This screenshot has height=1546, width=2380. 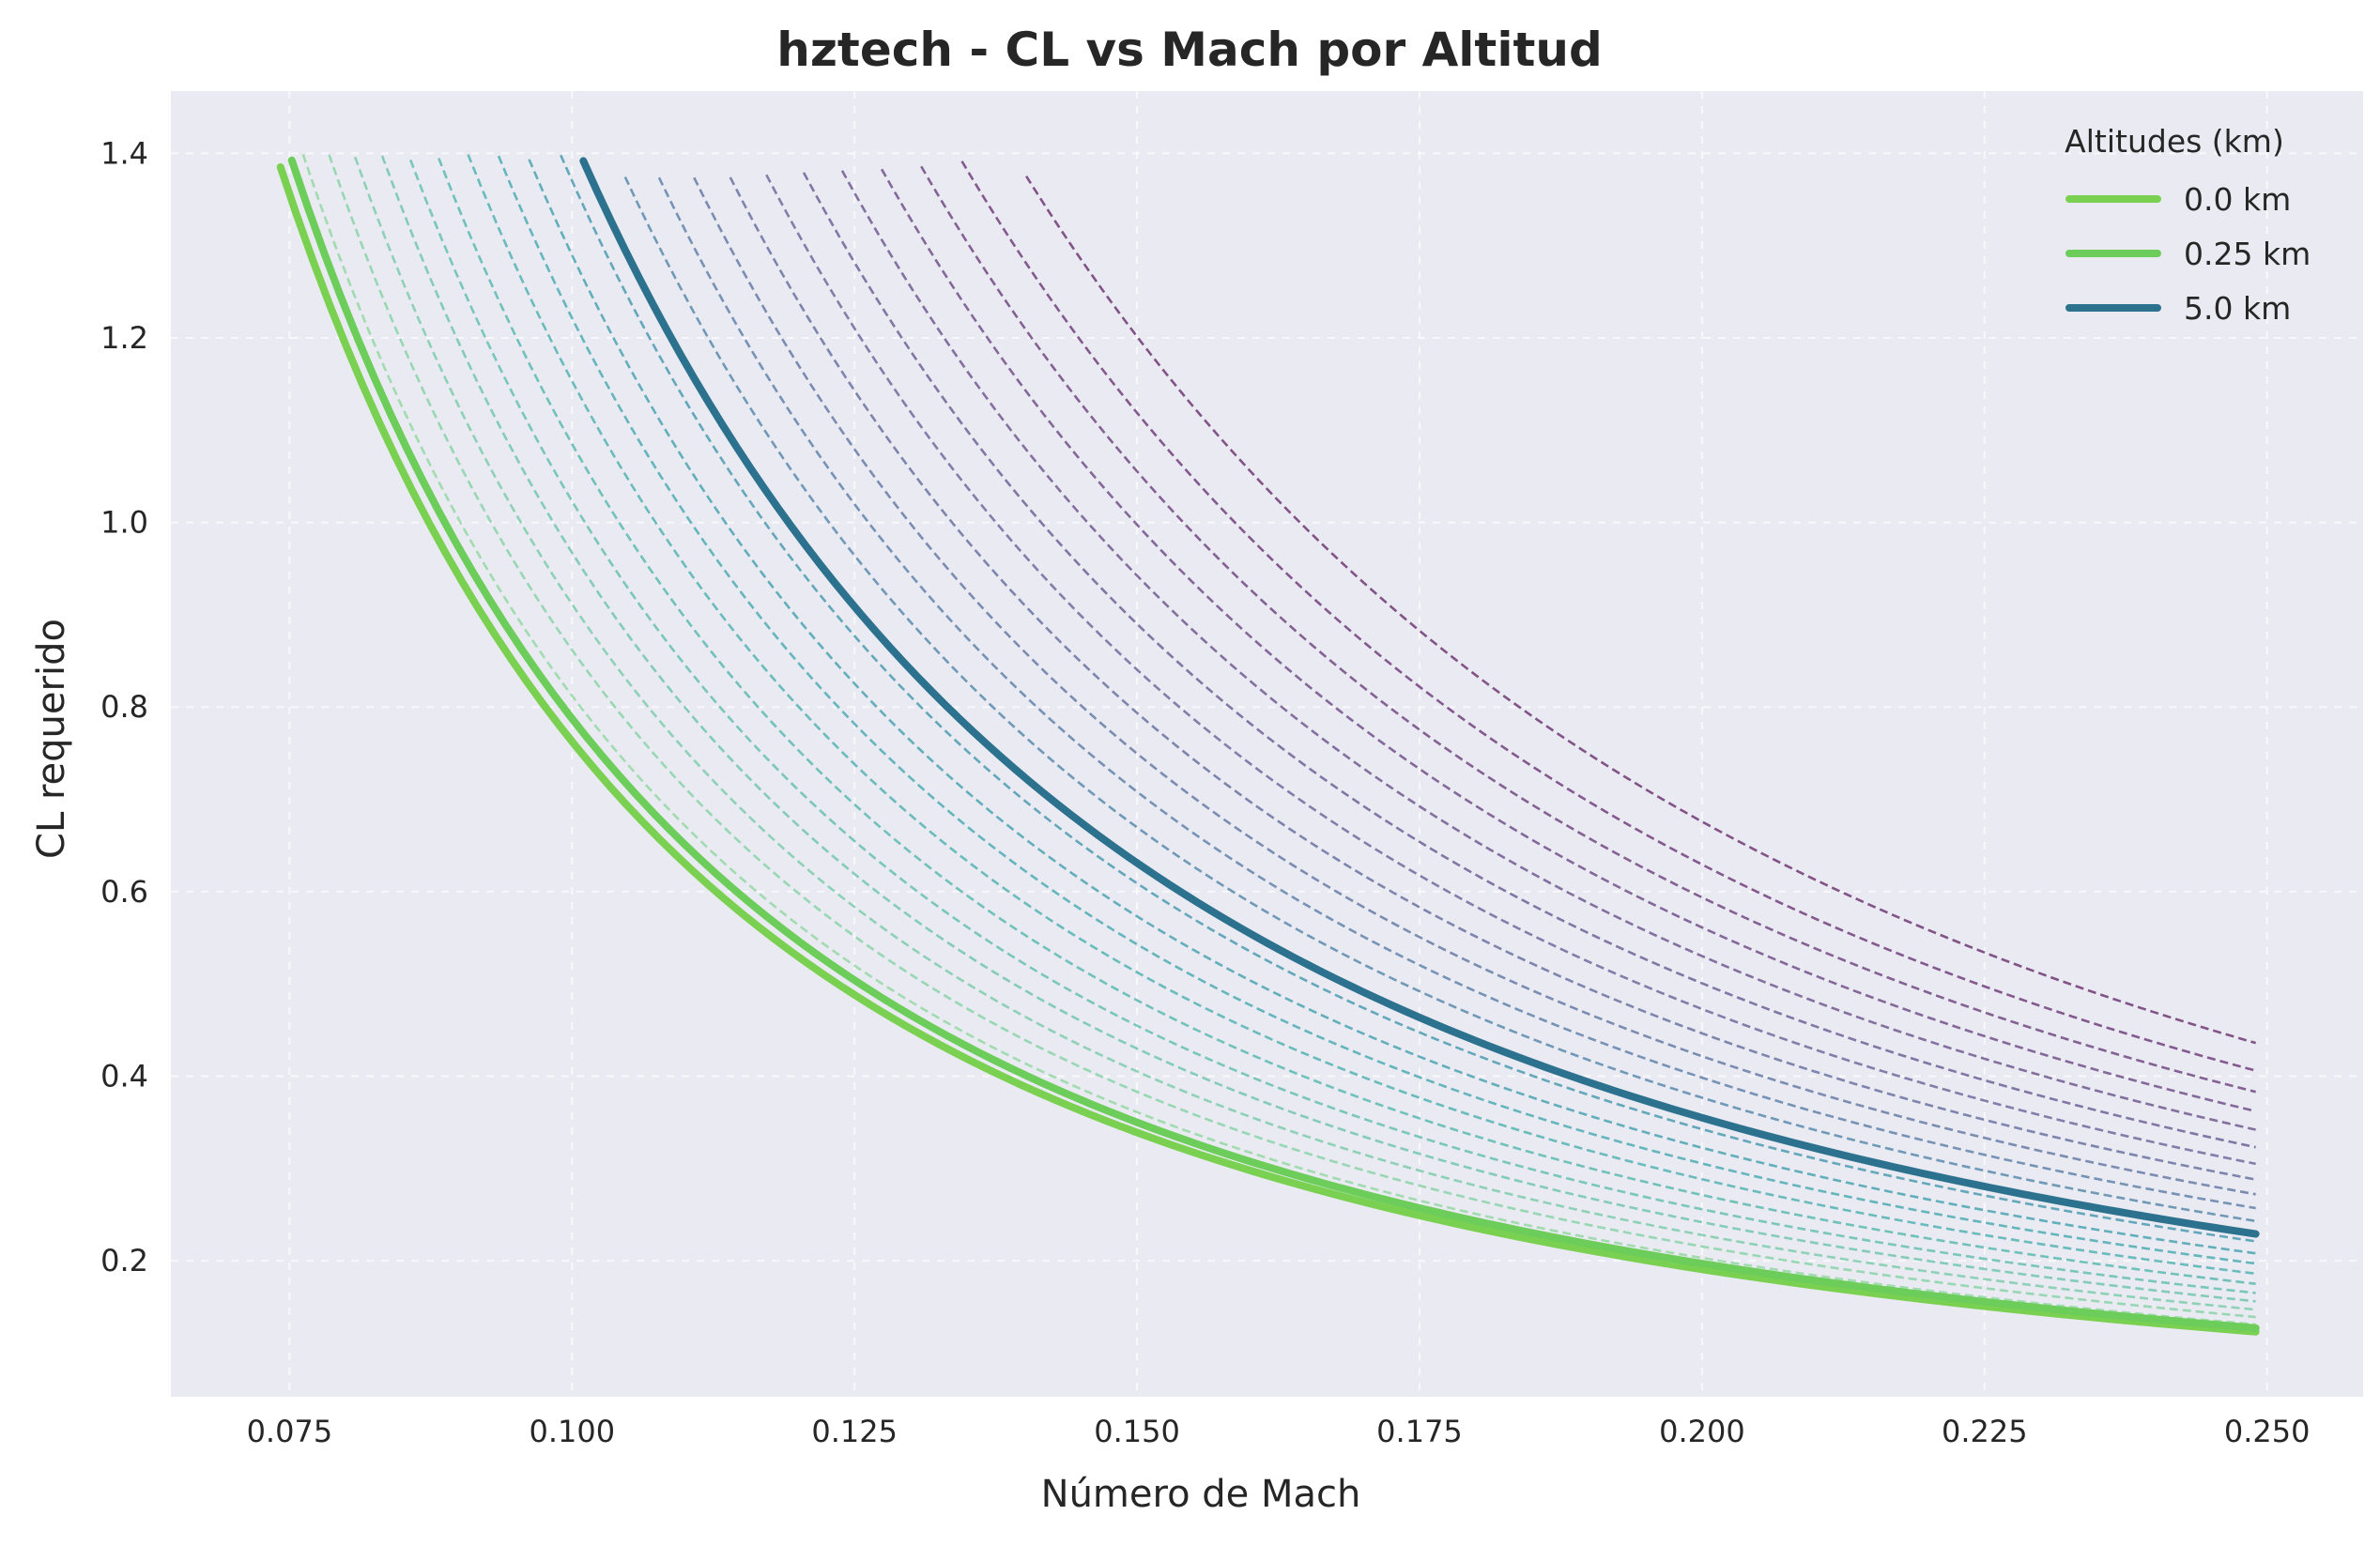 I want to click on legend-title: Altitudes (km), so click(x=2175, y=141).